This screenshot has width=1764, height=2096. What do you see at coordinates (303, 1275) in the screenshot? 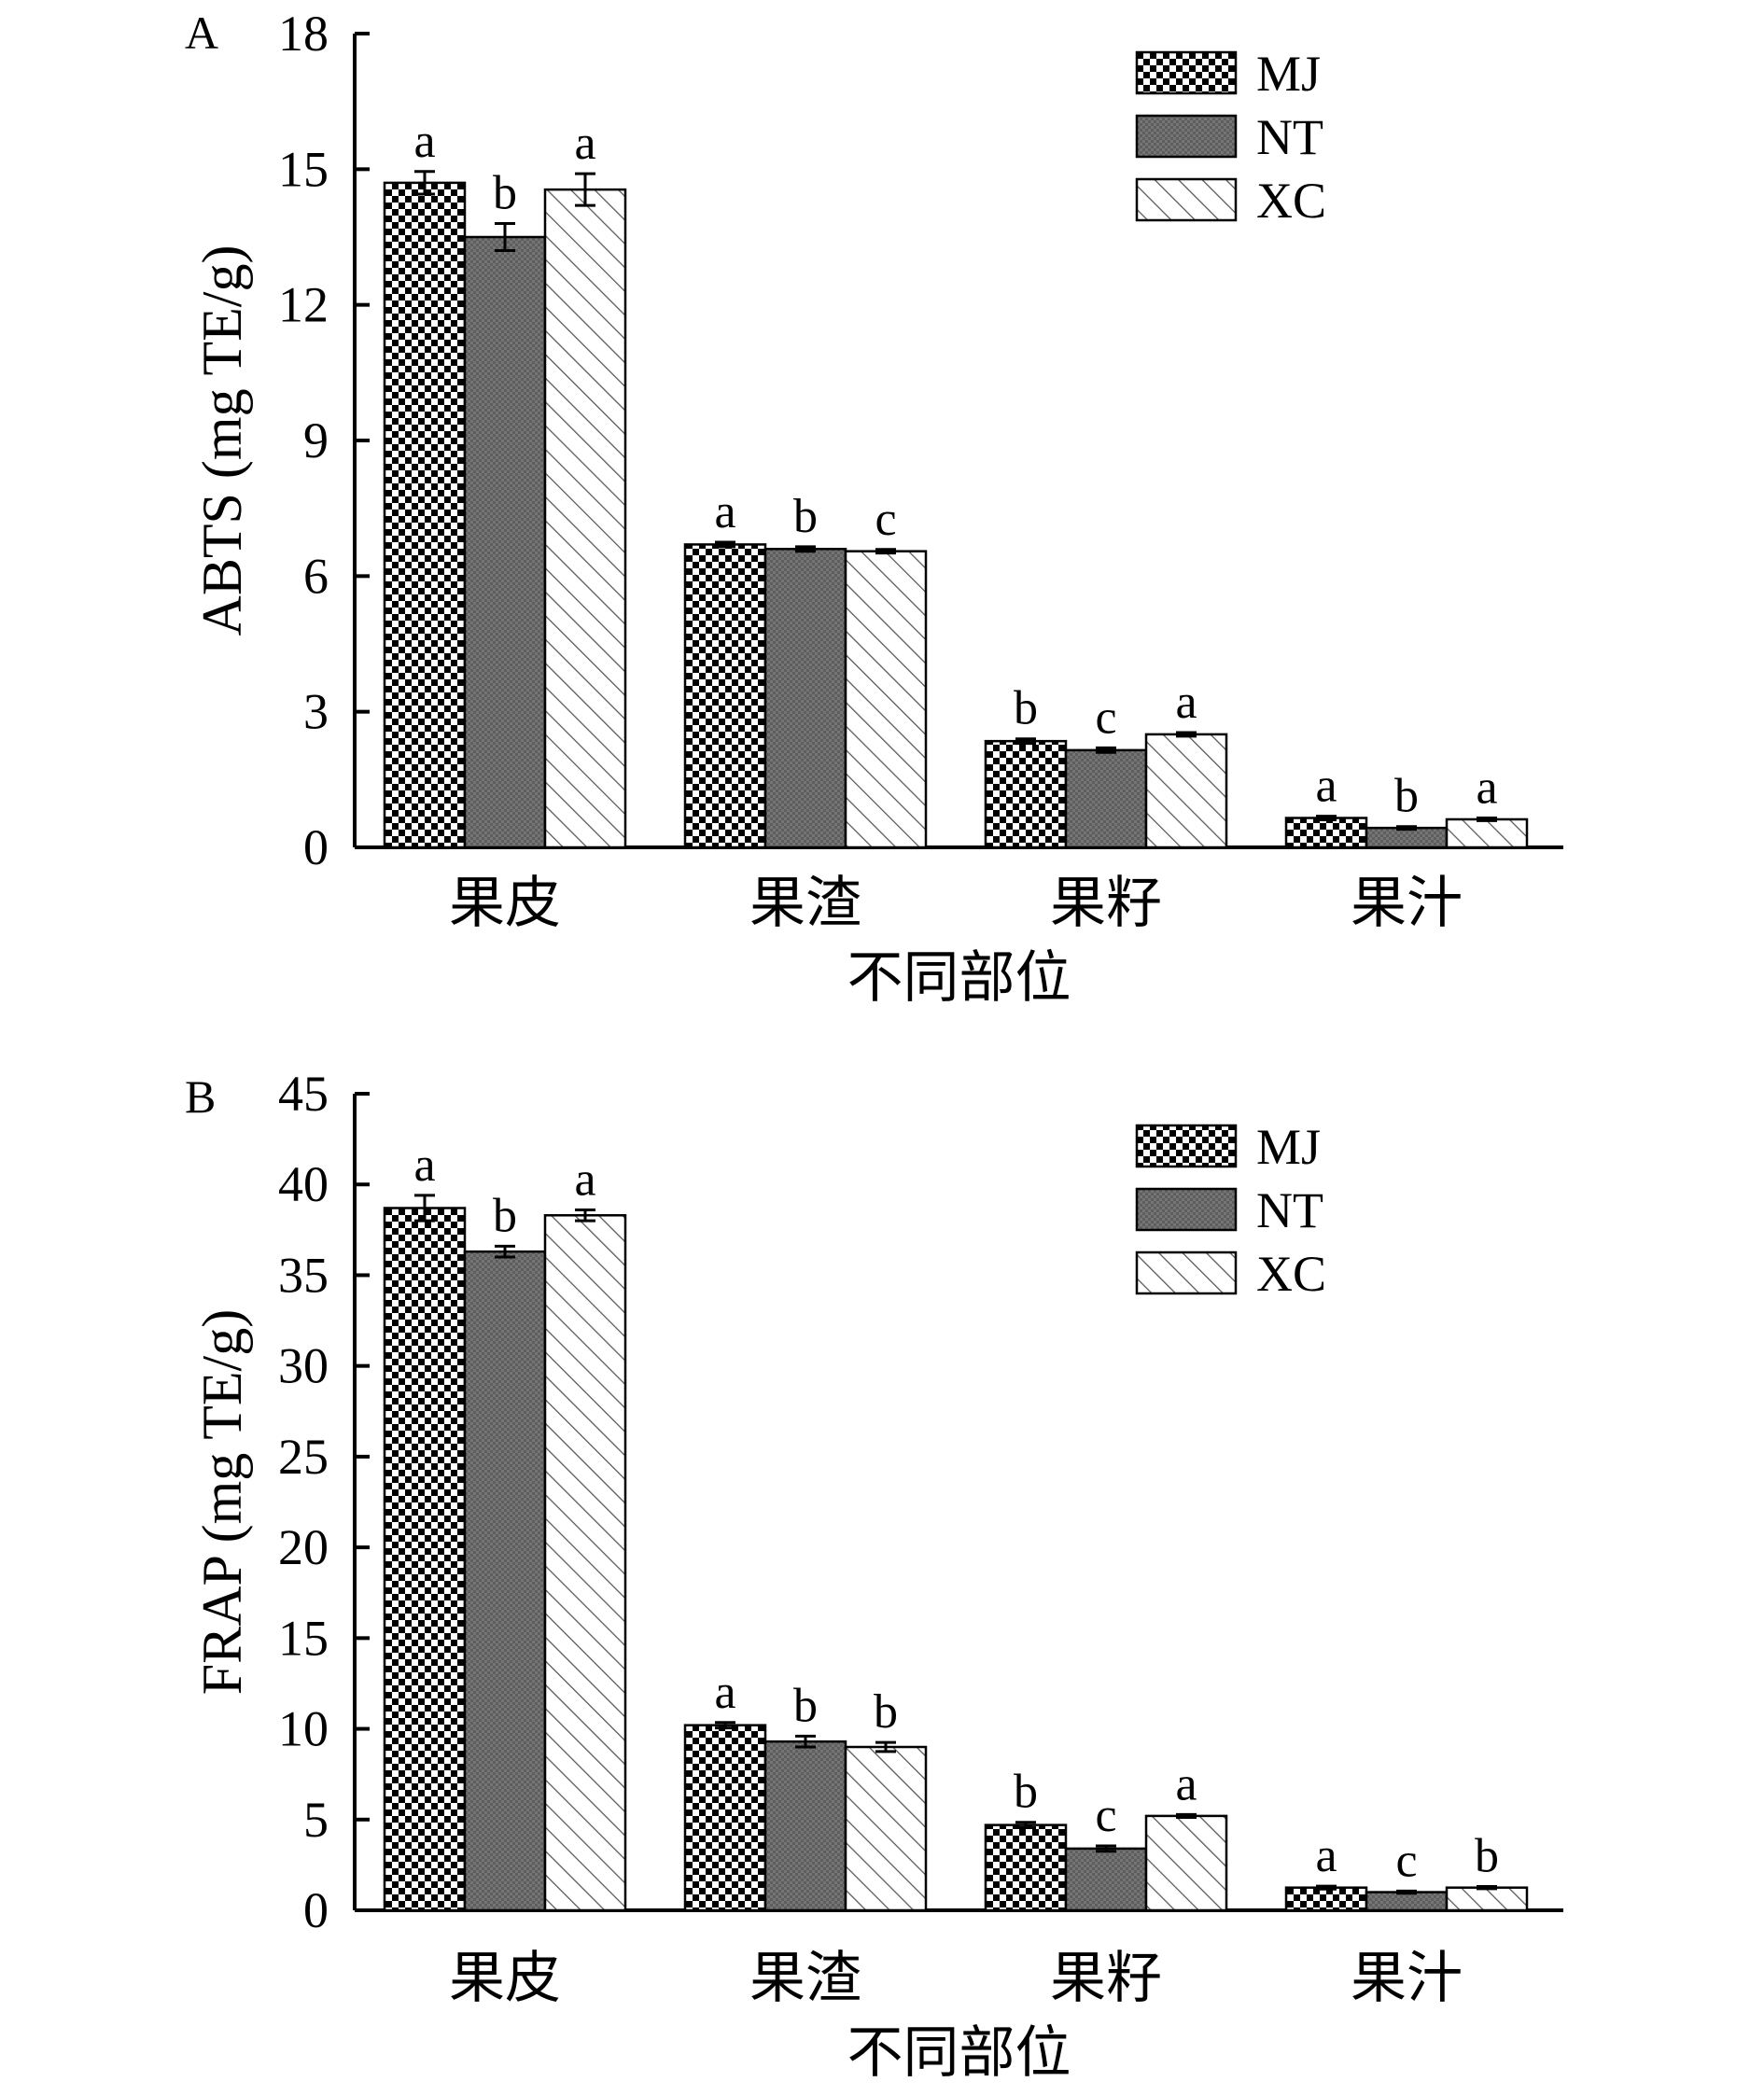
I see `y-tick-label: 35` at bounding box center [303, 1275].